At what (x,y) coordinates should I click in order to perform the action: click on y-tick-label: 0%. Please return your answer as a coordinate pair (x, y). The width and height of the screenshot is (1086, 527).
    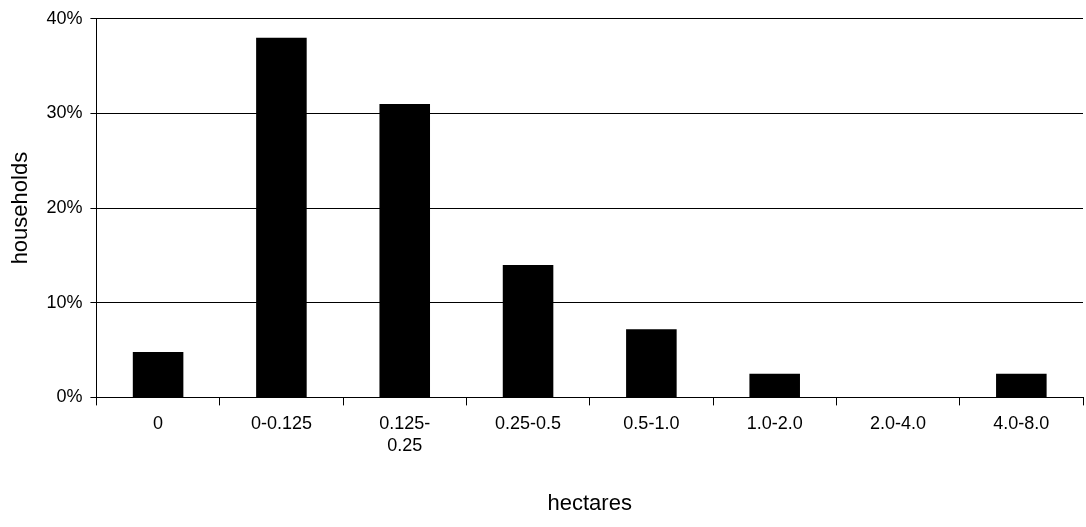
    Looking at the image, I should click on (69, 396).